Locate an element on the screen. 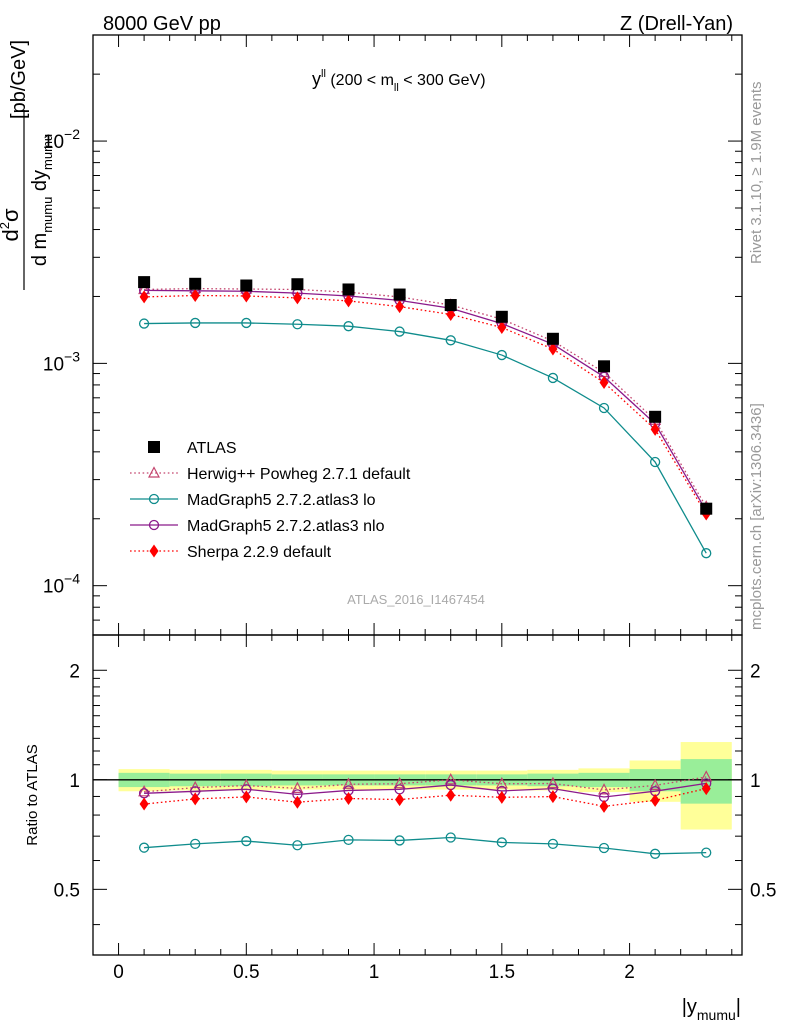  ratio-y-axis-label: Ratio to ATLAS is located at coordinates (32, 794).